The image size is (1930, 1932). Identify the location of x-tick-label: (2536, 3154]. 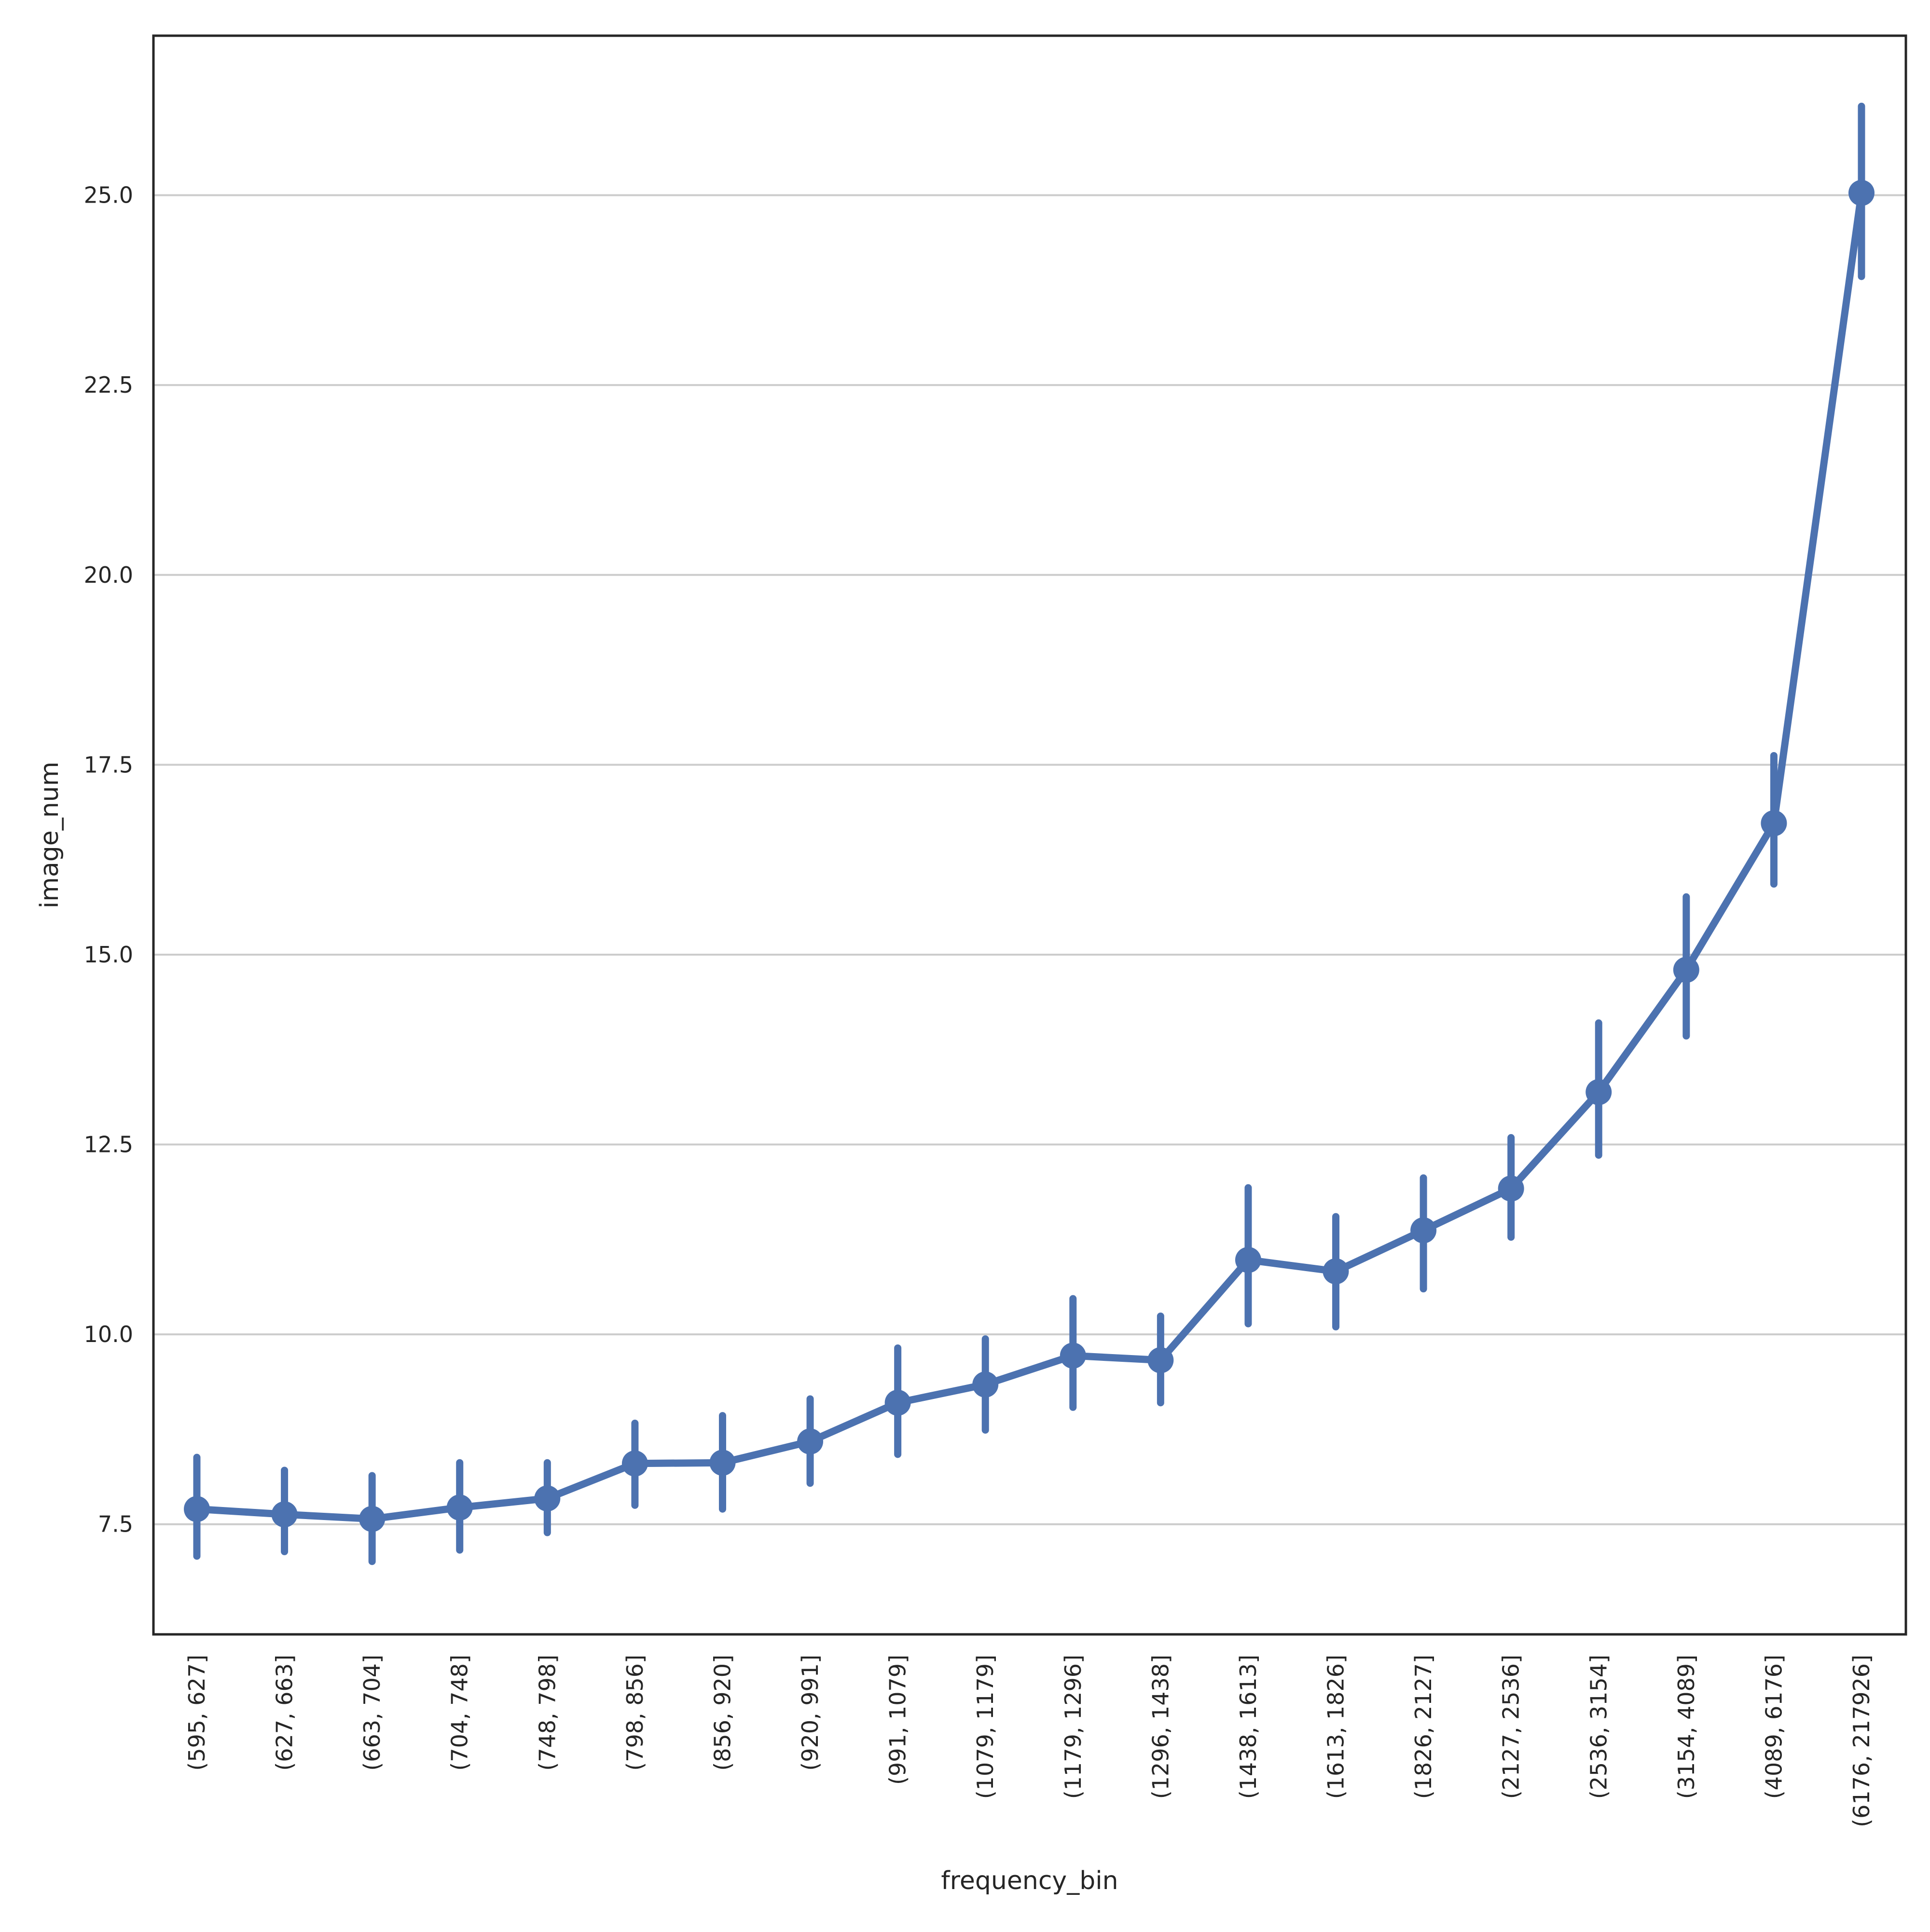
(1598, 1727).